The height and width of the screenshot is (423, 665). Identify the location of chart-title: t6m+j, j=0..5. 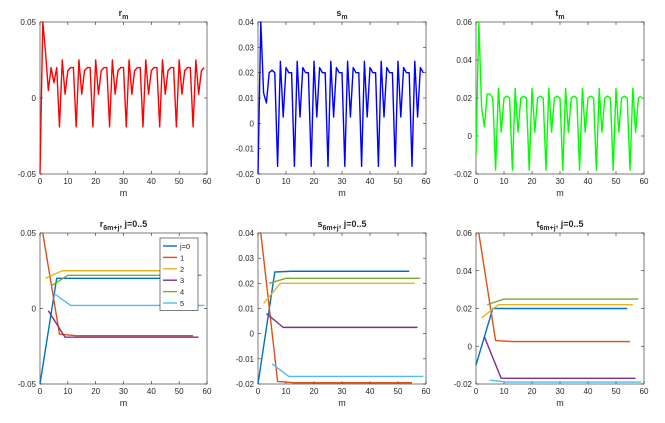
(560, 225).